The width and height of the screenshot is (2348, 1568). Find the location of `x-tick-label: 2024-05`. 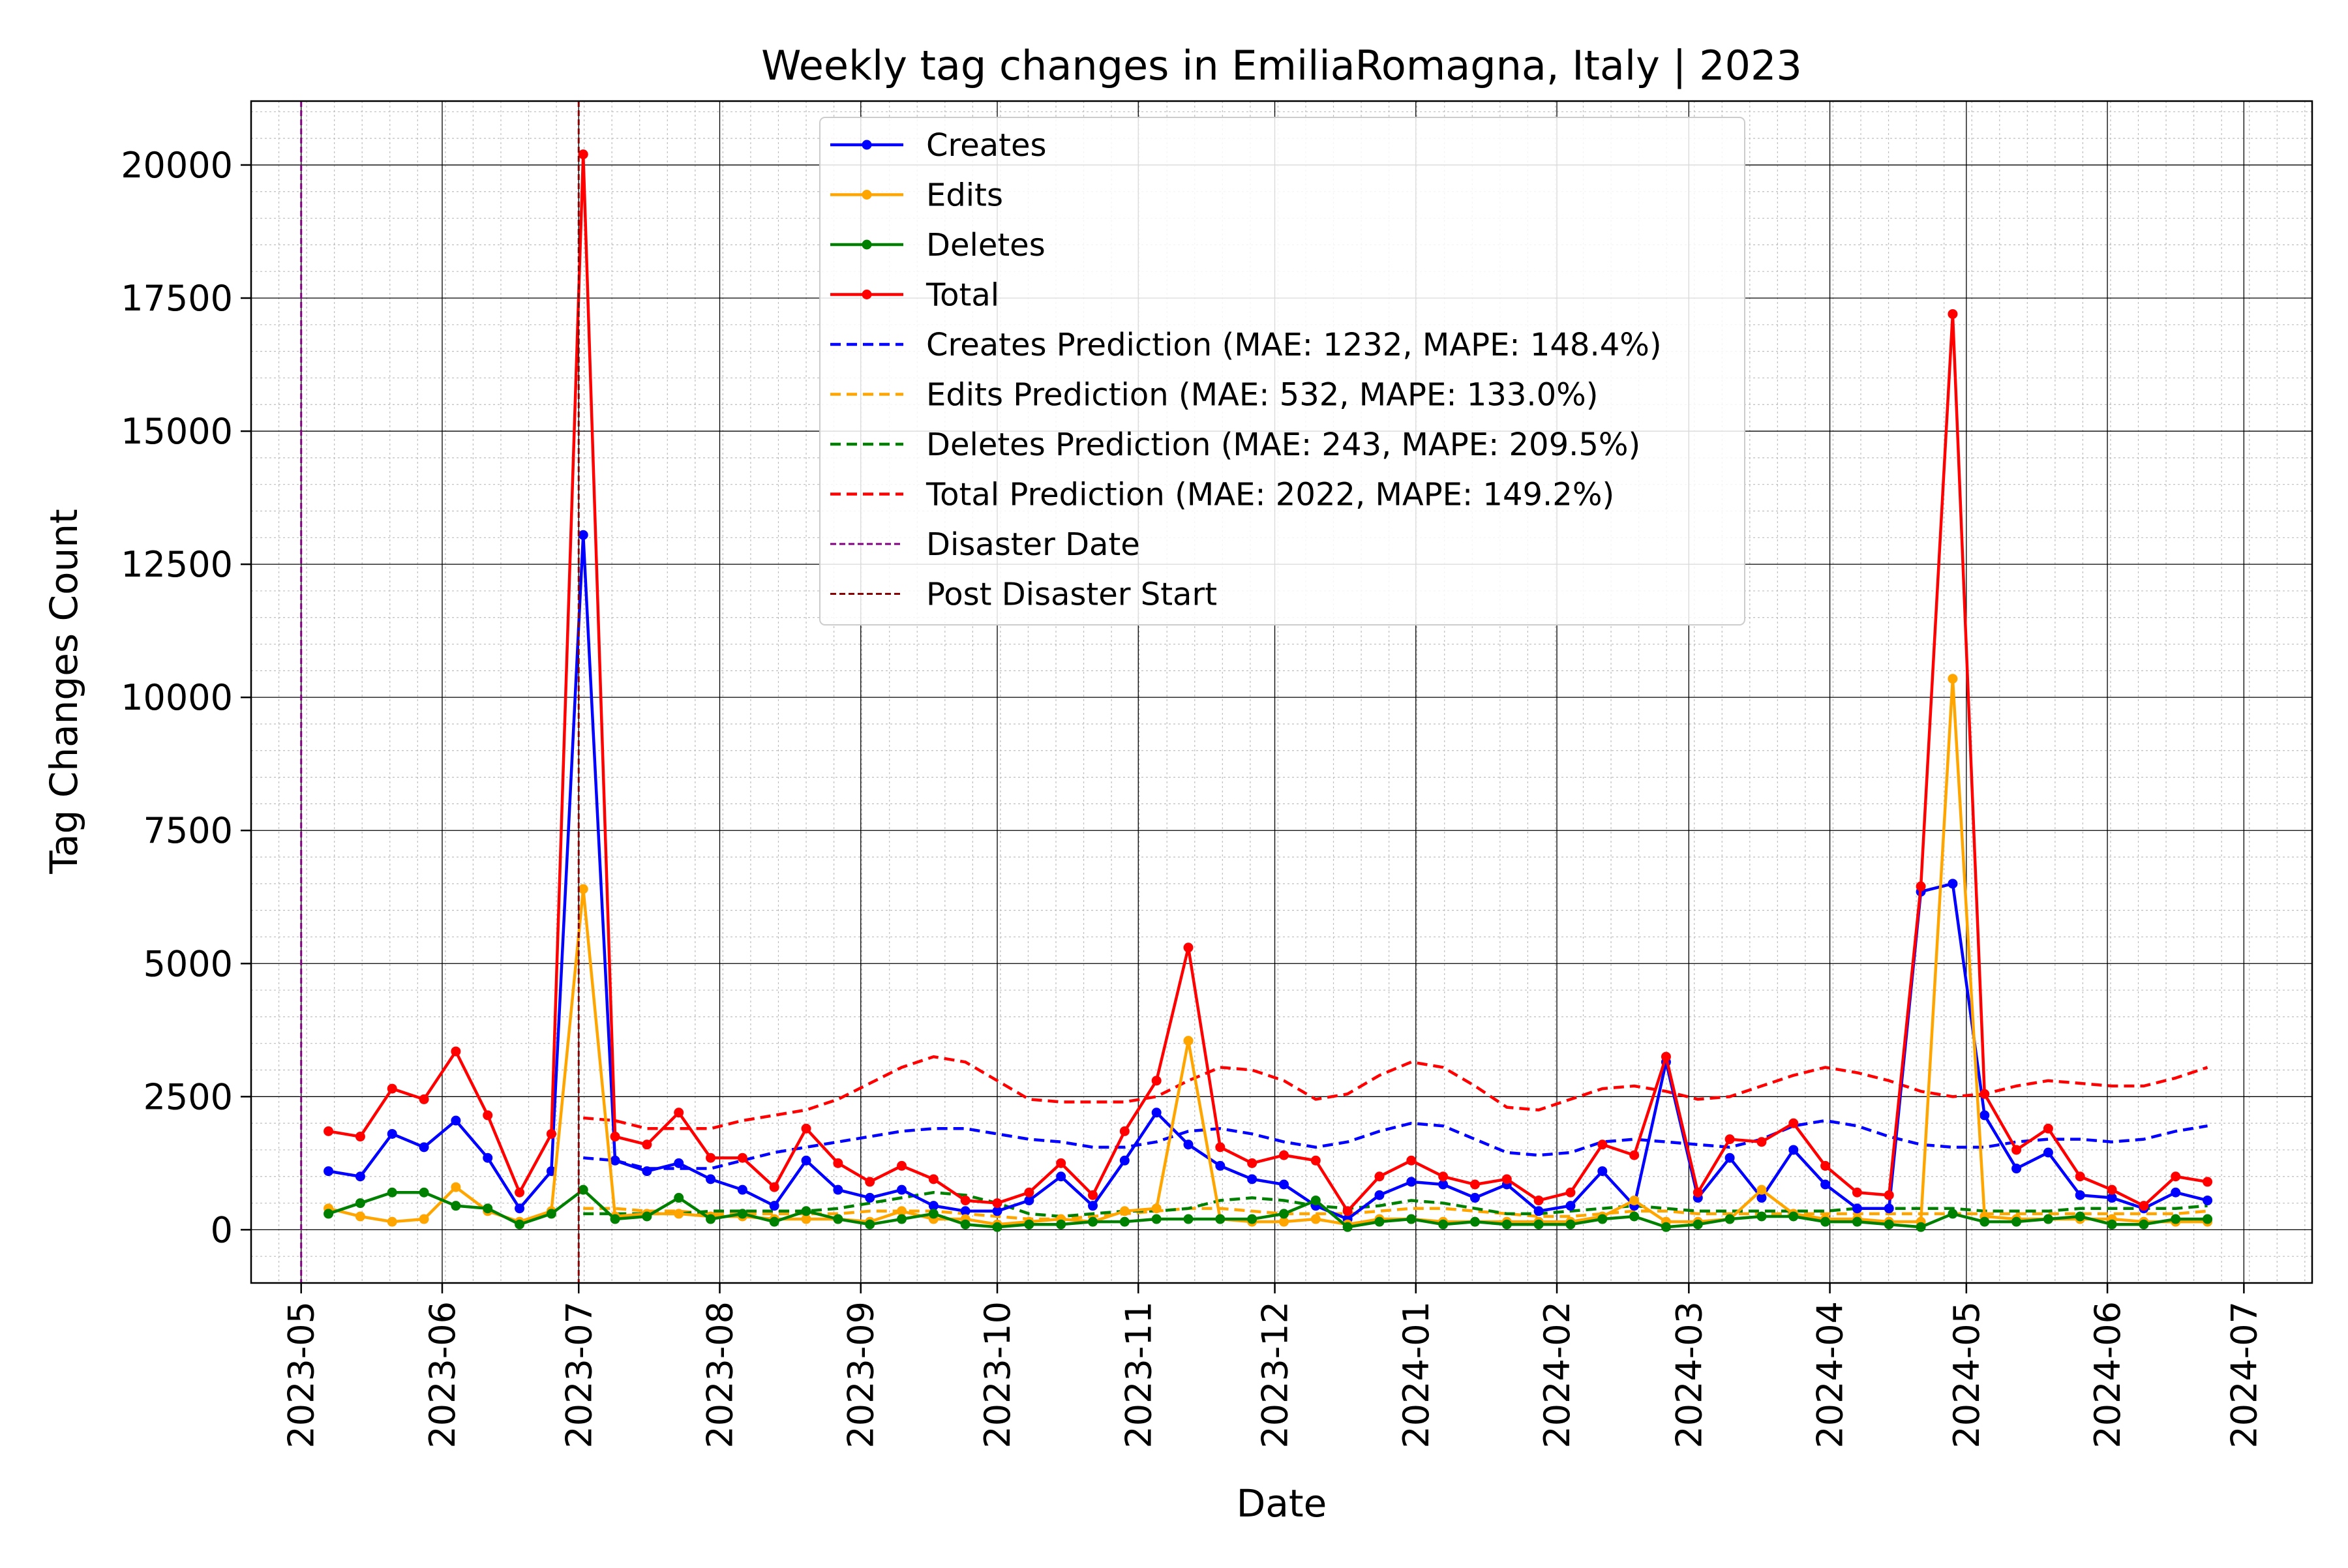

x-tick-label: 2024-05 is located at coordinates (1967, 1375).